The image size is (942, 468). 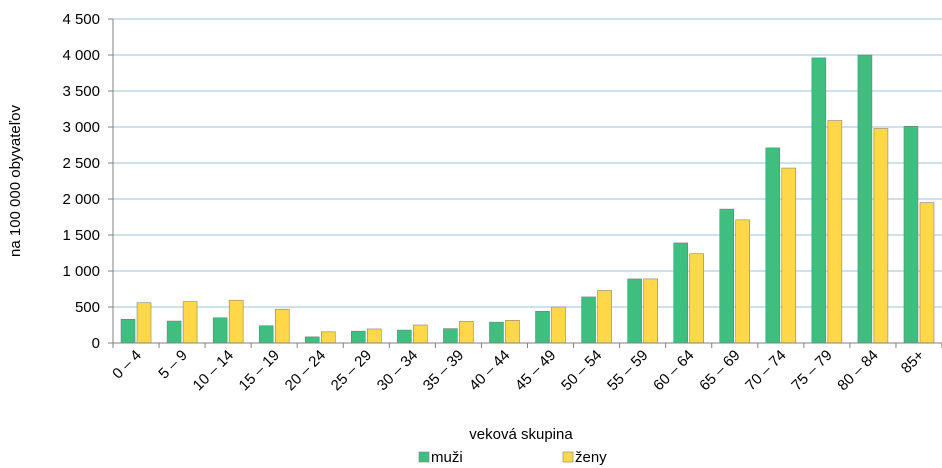 What do you see at coordinates (81, 55) in the screenshot?
I see `y-tick-label: 4 000` at bounding box center [81, 55].